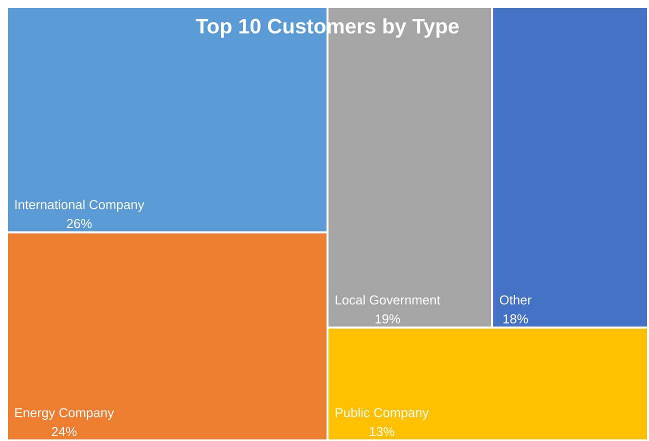 The height and width of the screenshot is (441, 649). Describe the element at coordinates (388, 299) in the screenshot. I see `category-label: Local Government` at that location.